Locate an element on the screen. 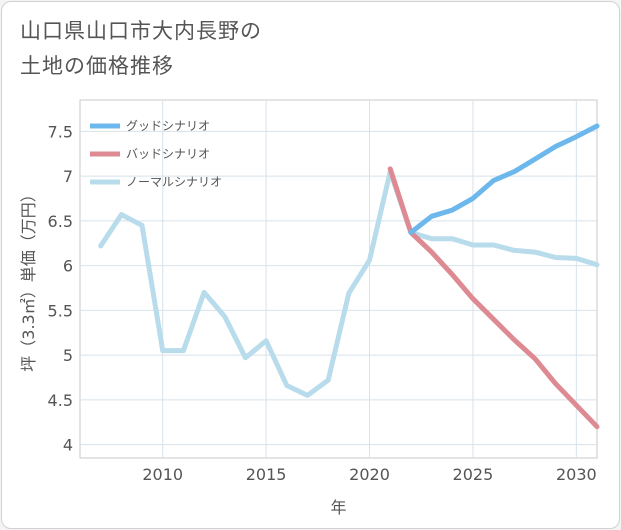 The height and width of the screenshot is (530, 621). y-axis-label: 坪（3.3㎡）単価（万円） is located at coordinates (28, 278).